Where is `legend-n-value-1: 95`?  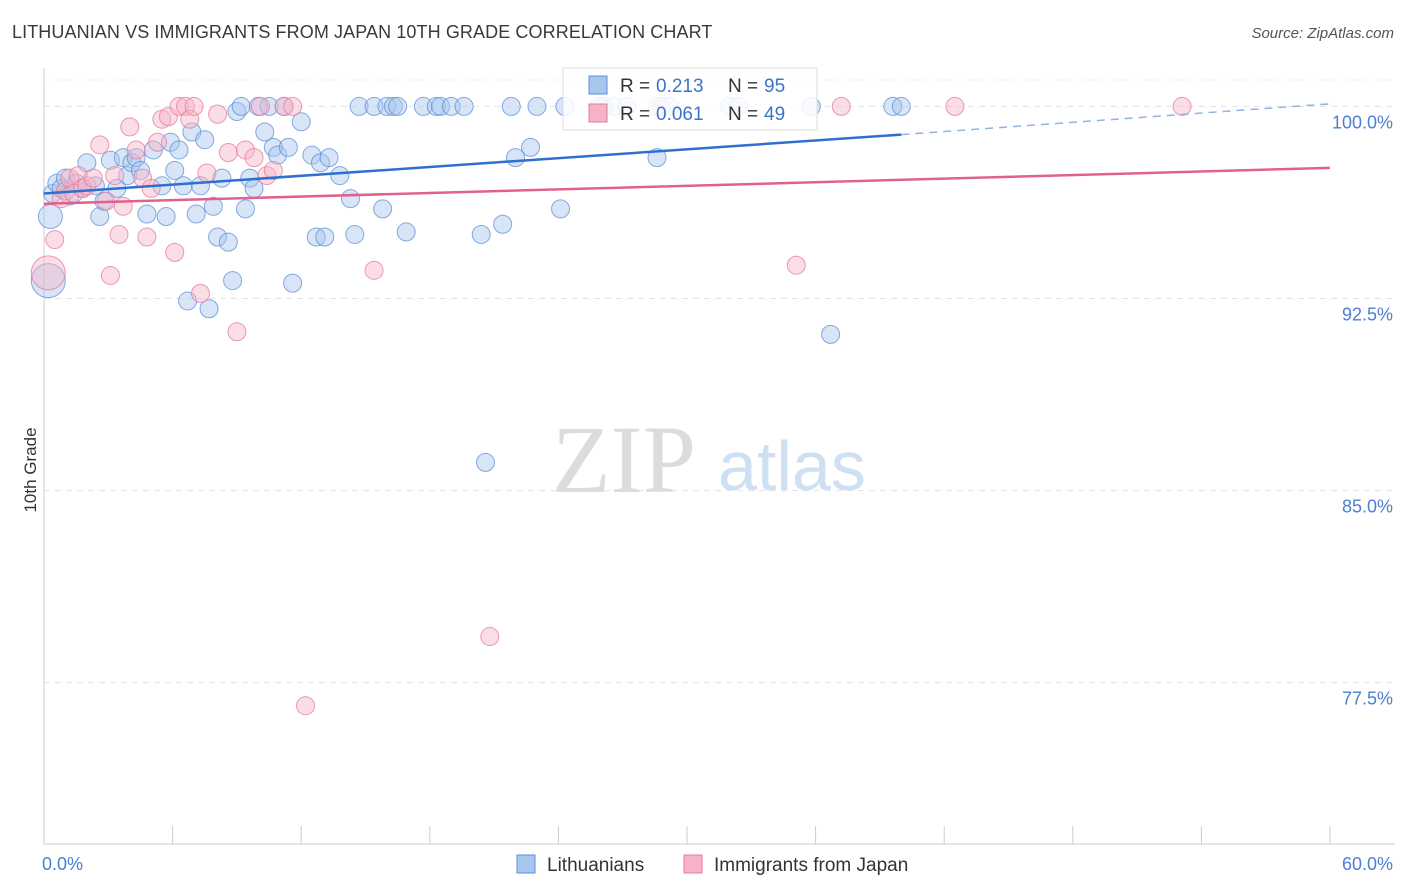 legend-n-value-1: 95 is located at coordinates (774, 86).